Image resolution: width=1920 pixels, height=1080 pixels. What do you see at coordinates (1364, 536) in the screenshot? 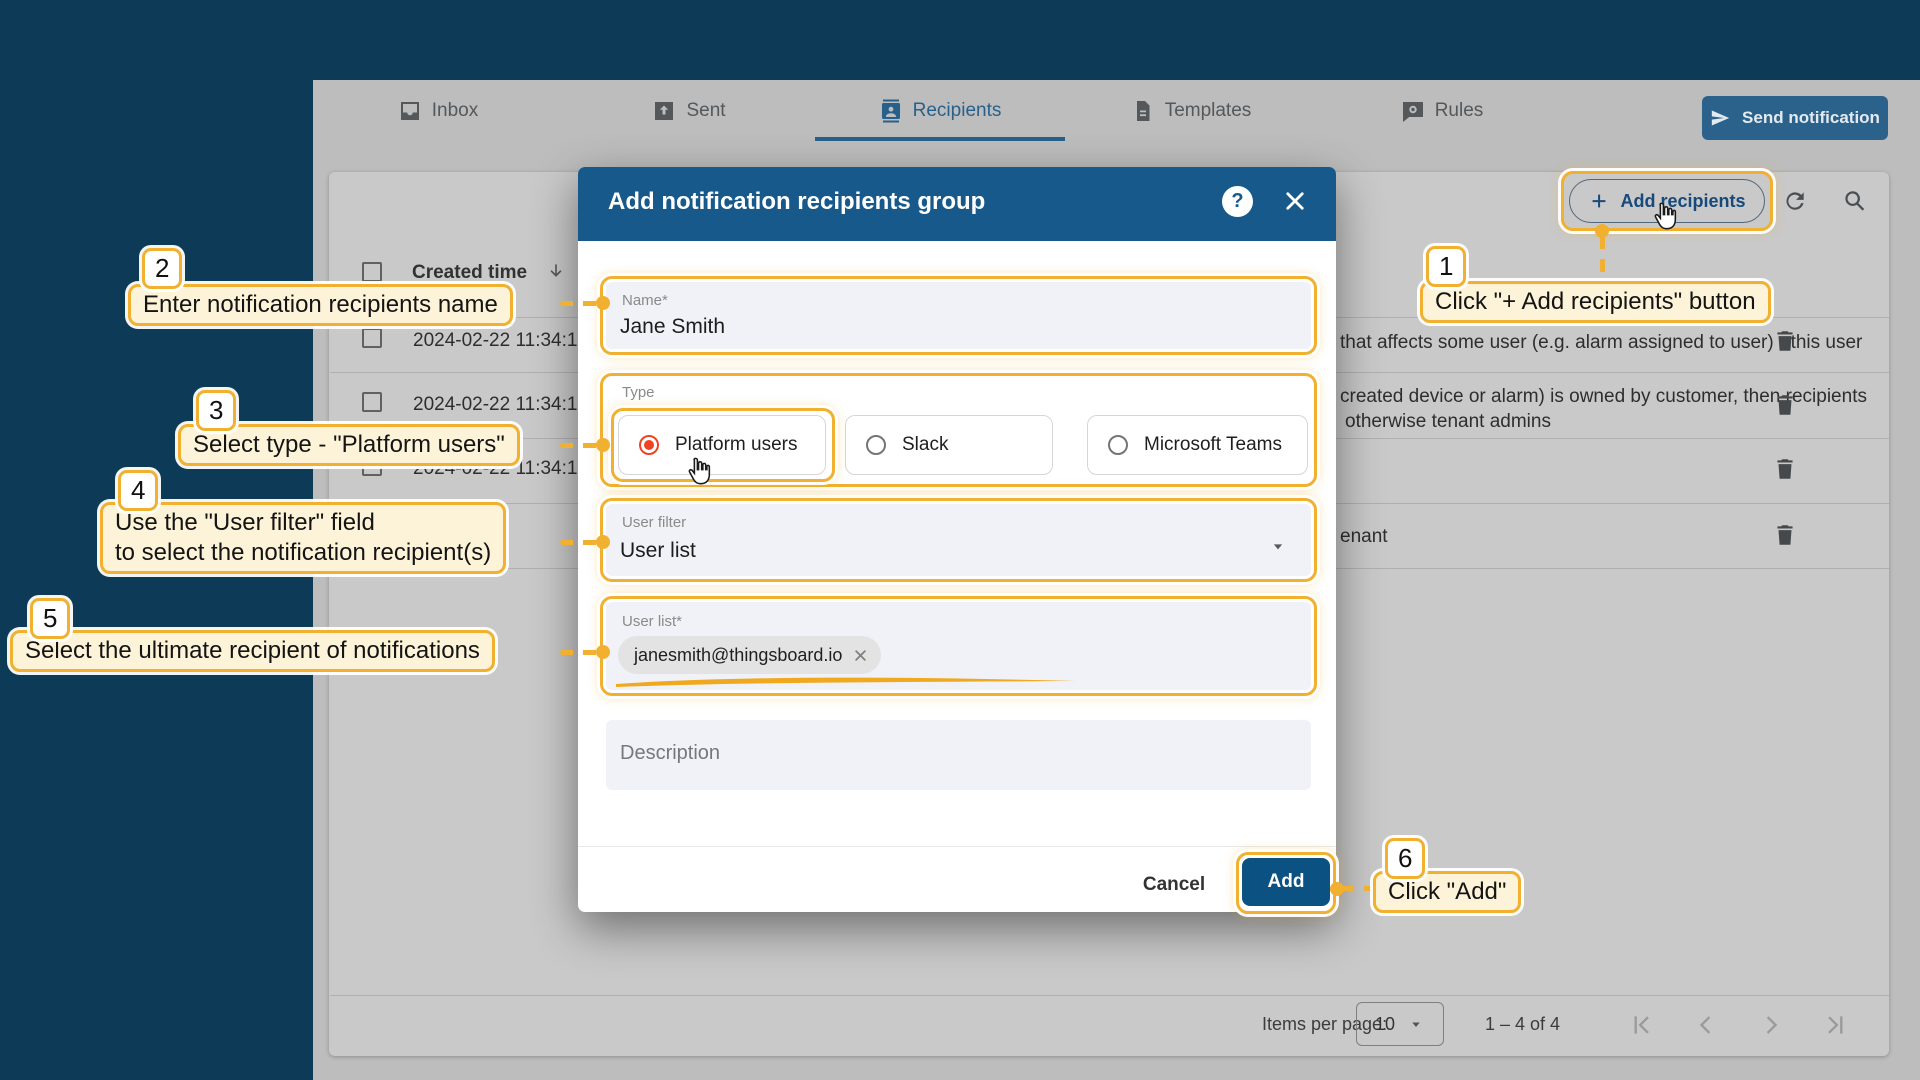
I see `row-description-fragment: enant` at bounding box center [1364, 536].